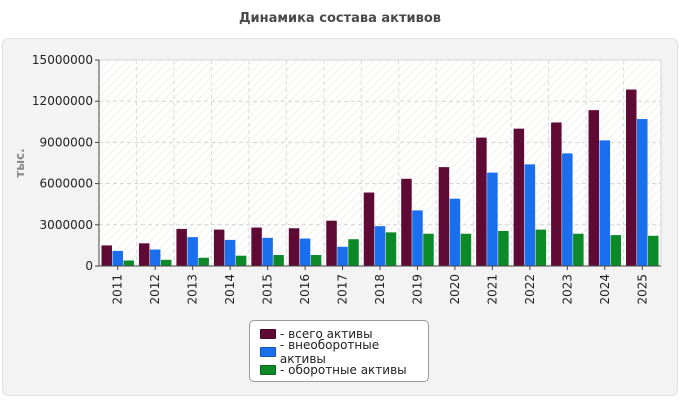  What do you see at coordinates (326, 334) in the screenshot?
I see `legend-label-total: - всего активы` at bounding box center [326, 334].